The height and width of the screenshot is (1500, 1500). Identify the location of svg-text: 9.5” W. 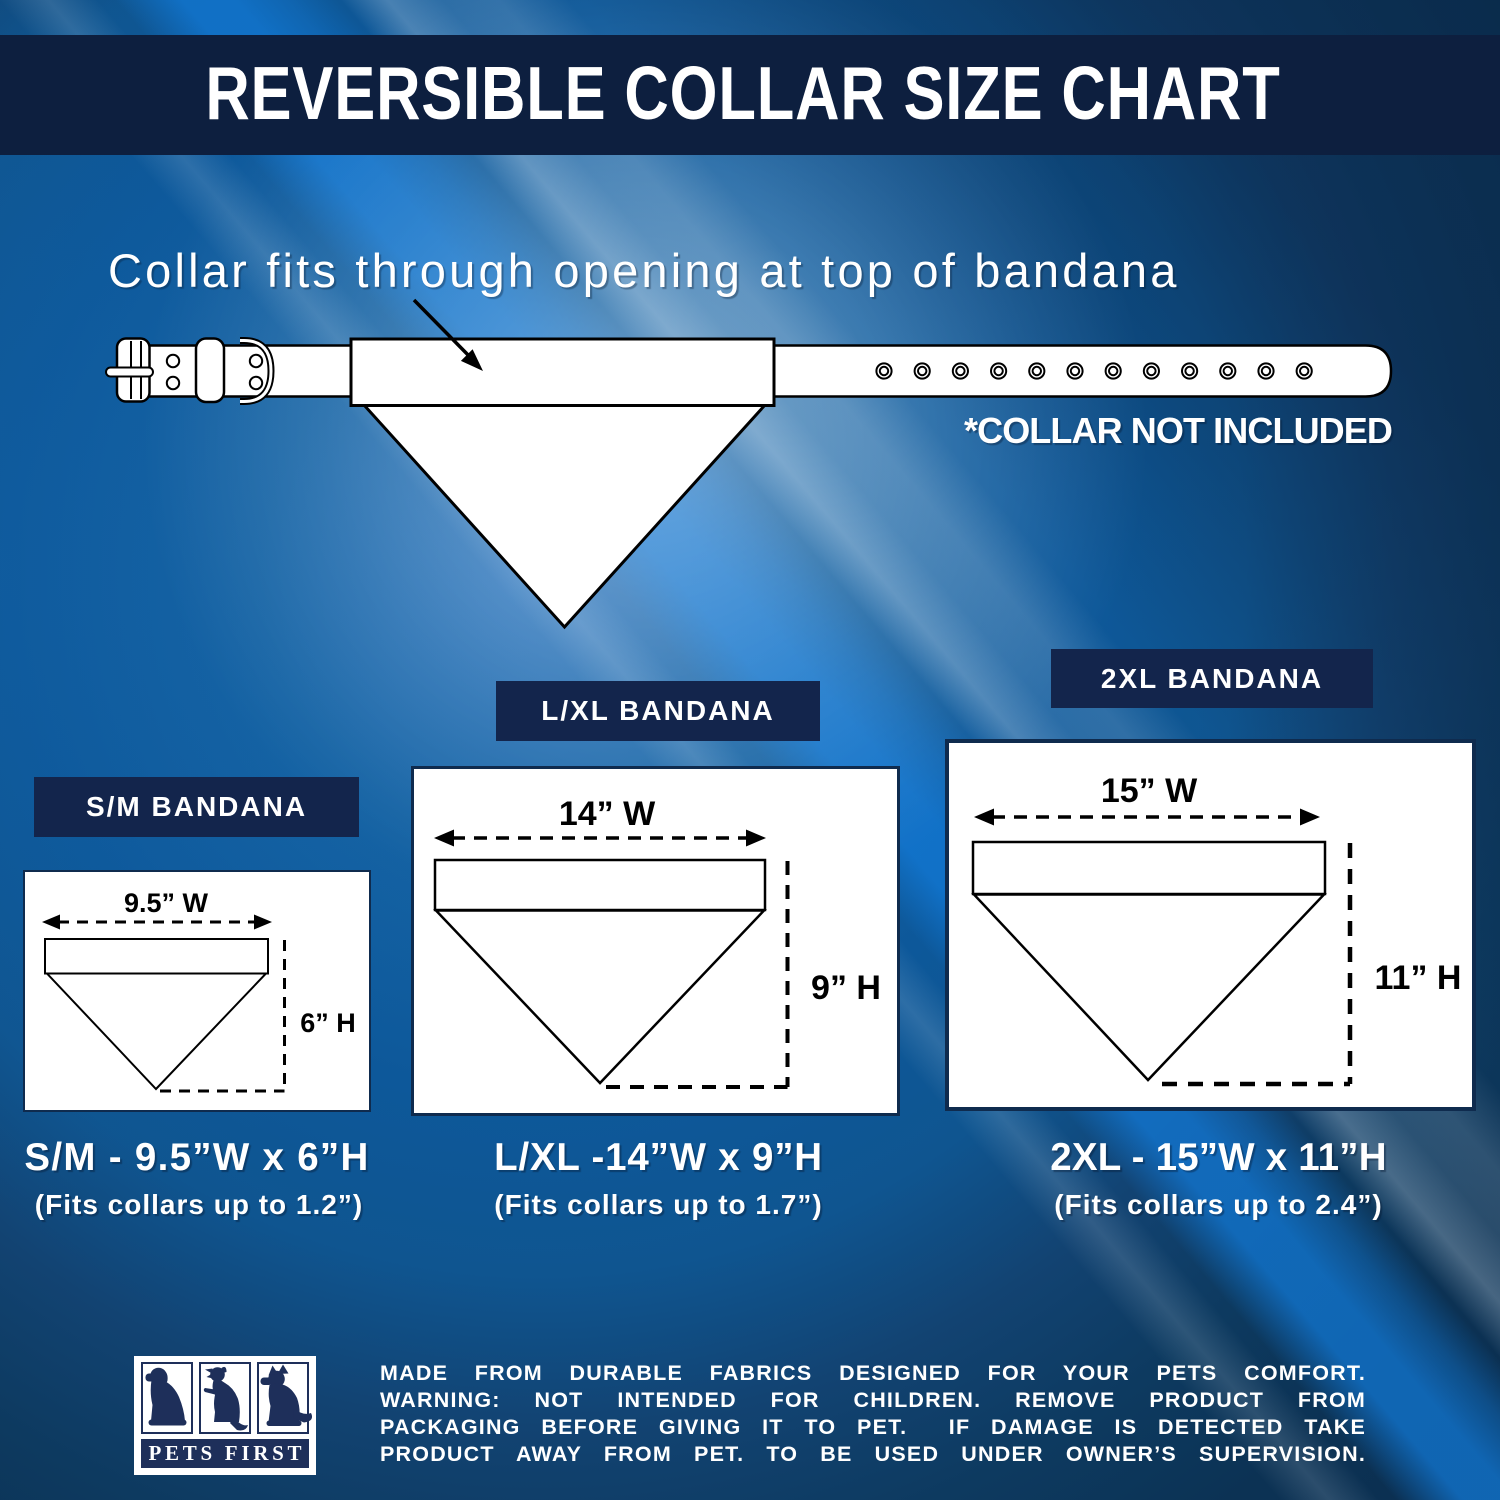
(166, 903).